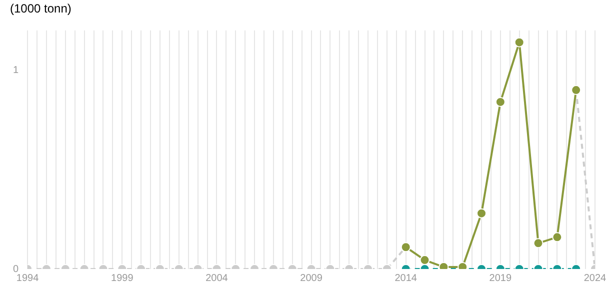 The width and height of the screenshot is (615, 305). Describe the element at coordinates (500, 278) in the screenshot. I see `x-tick-label: 2019` at that location.